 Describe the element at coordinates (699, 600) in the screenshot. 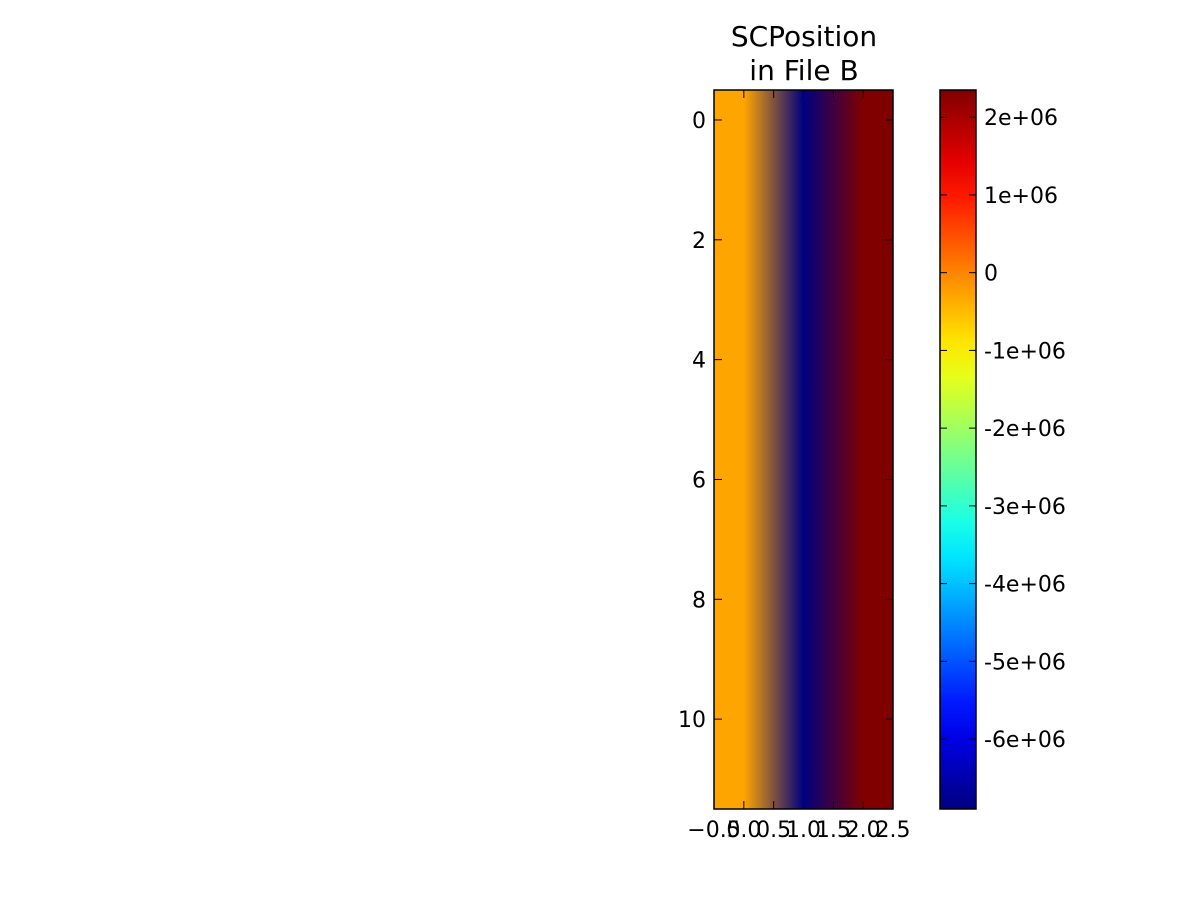

I see `y-tick-label: 8` at that location.